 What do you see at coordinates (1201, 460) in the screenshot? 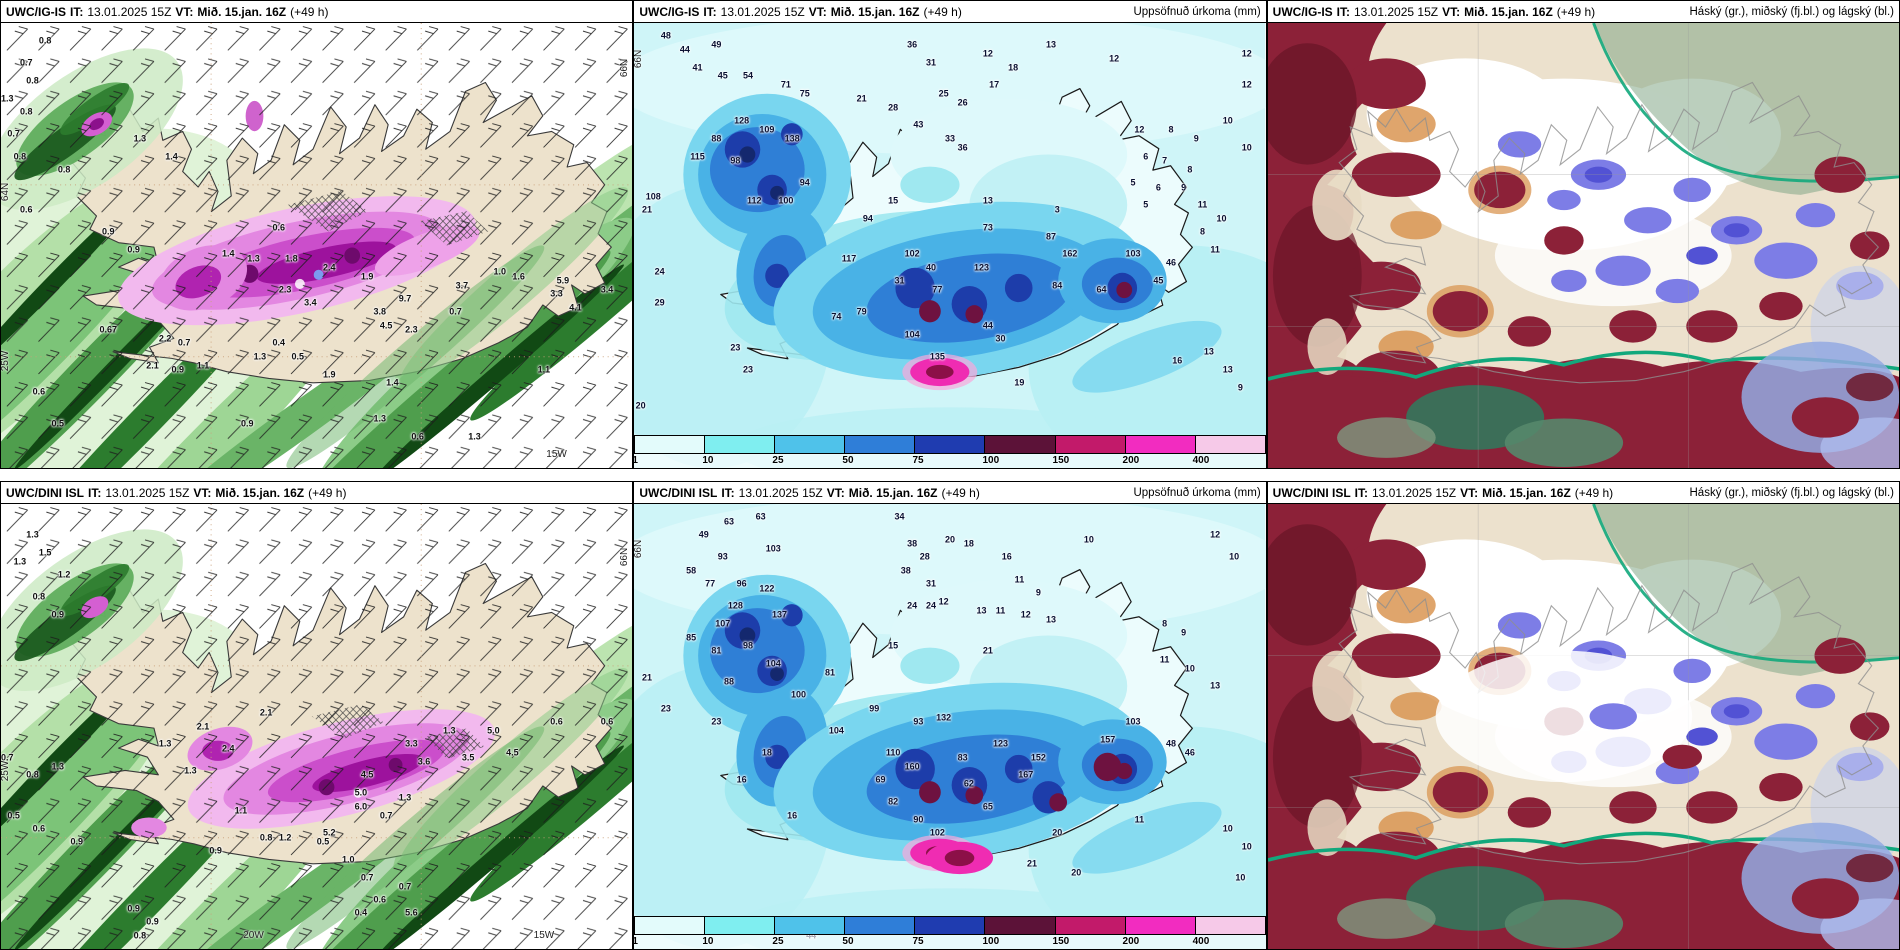
I see `colorbar-label: 400` at bounding box center [1201, 460].